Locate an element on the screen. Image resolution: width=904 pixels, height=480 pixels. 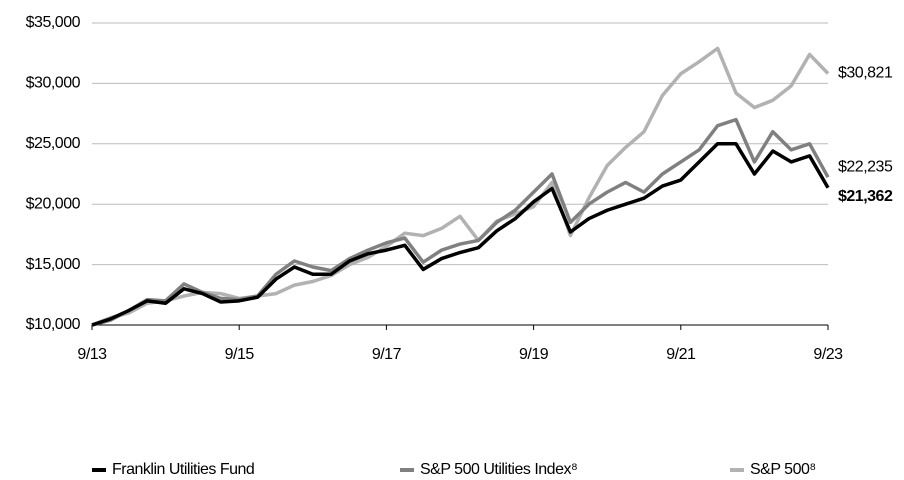
y-tick-label: $15,000 is located at coordinates (53, 264).